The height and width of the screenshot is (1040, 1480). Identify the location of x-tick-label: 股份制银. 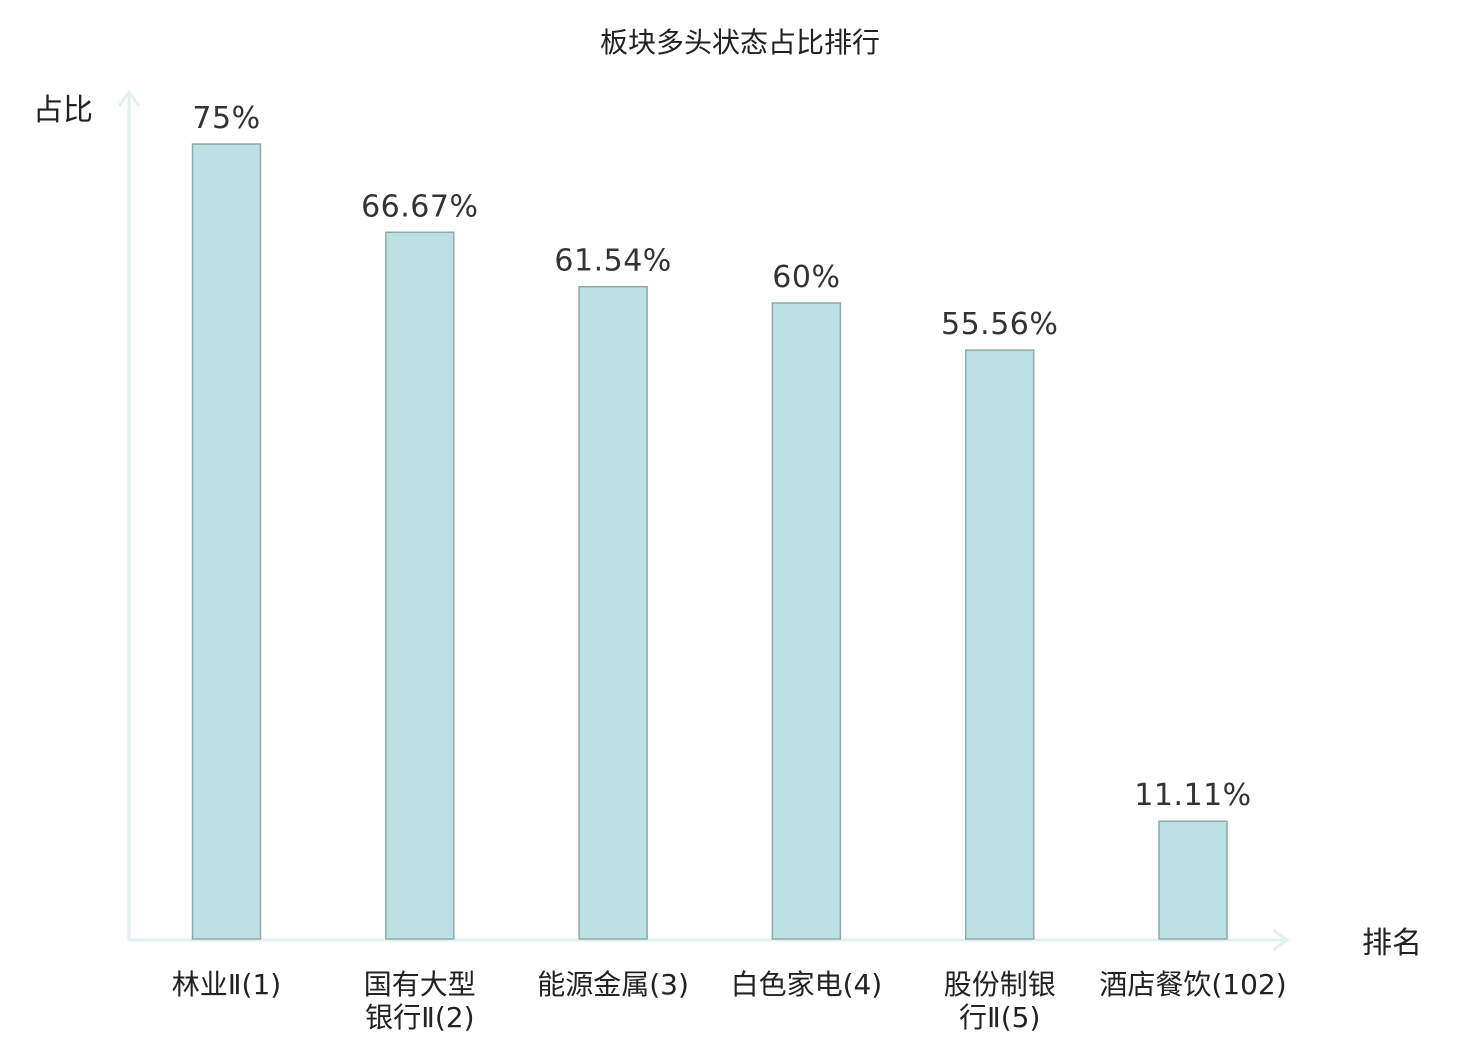
(1000, 984).